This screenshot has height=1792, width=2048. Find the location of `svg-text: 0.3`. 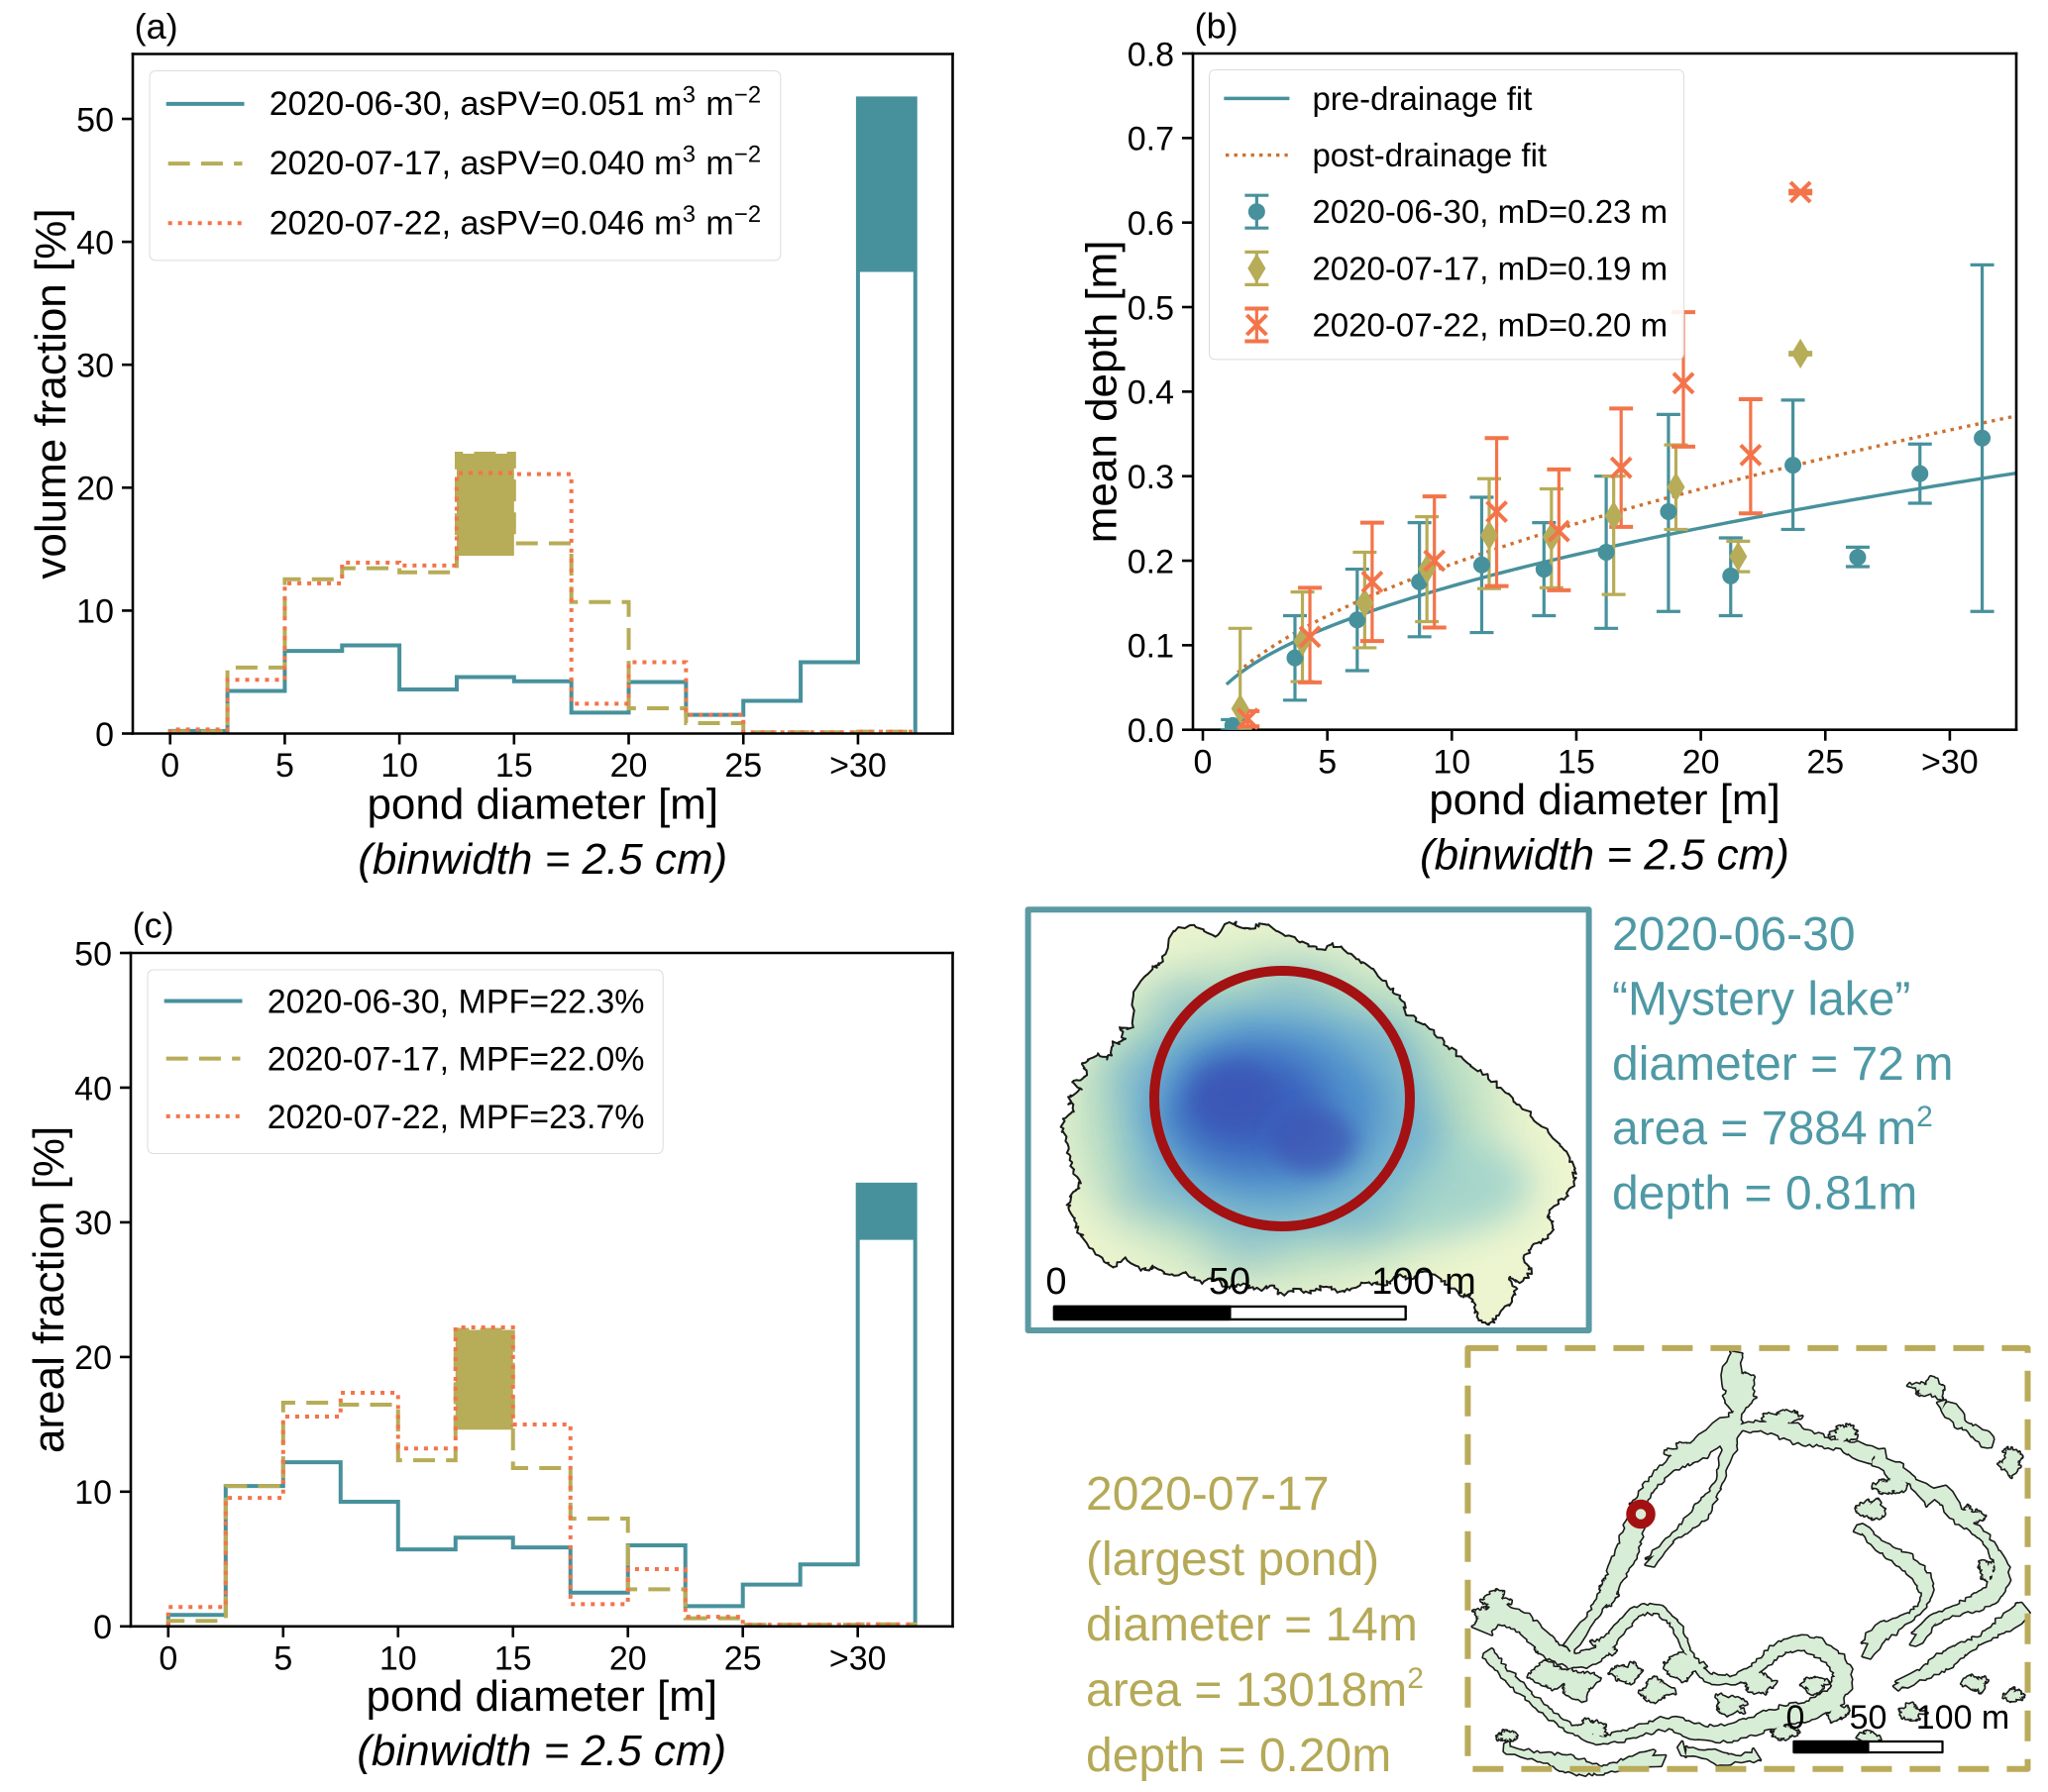

svg-text: 0.3 is located at coordinates (1151, 478).